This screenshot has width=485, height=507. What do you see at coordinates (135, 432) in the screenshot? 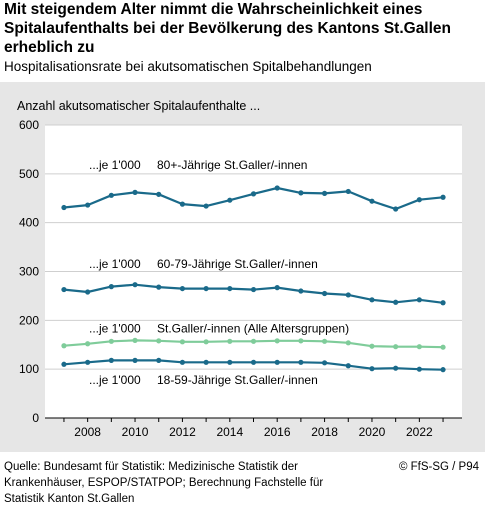
I see `x-tick-label: 2010` at bounding box center [135, 432].